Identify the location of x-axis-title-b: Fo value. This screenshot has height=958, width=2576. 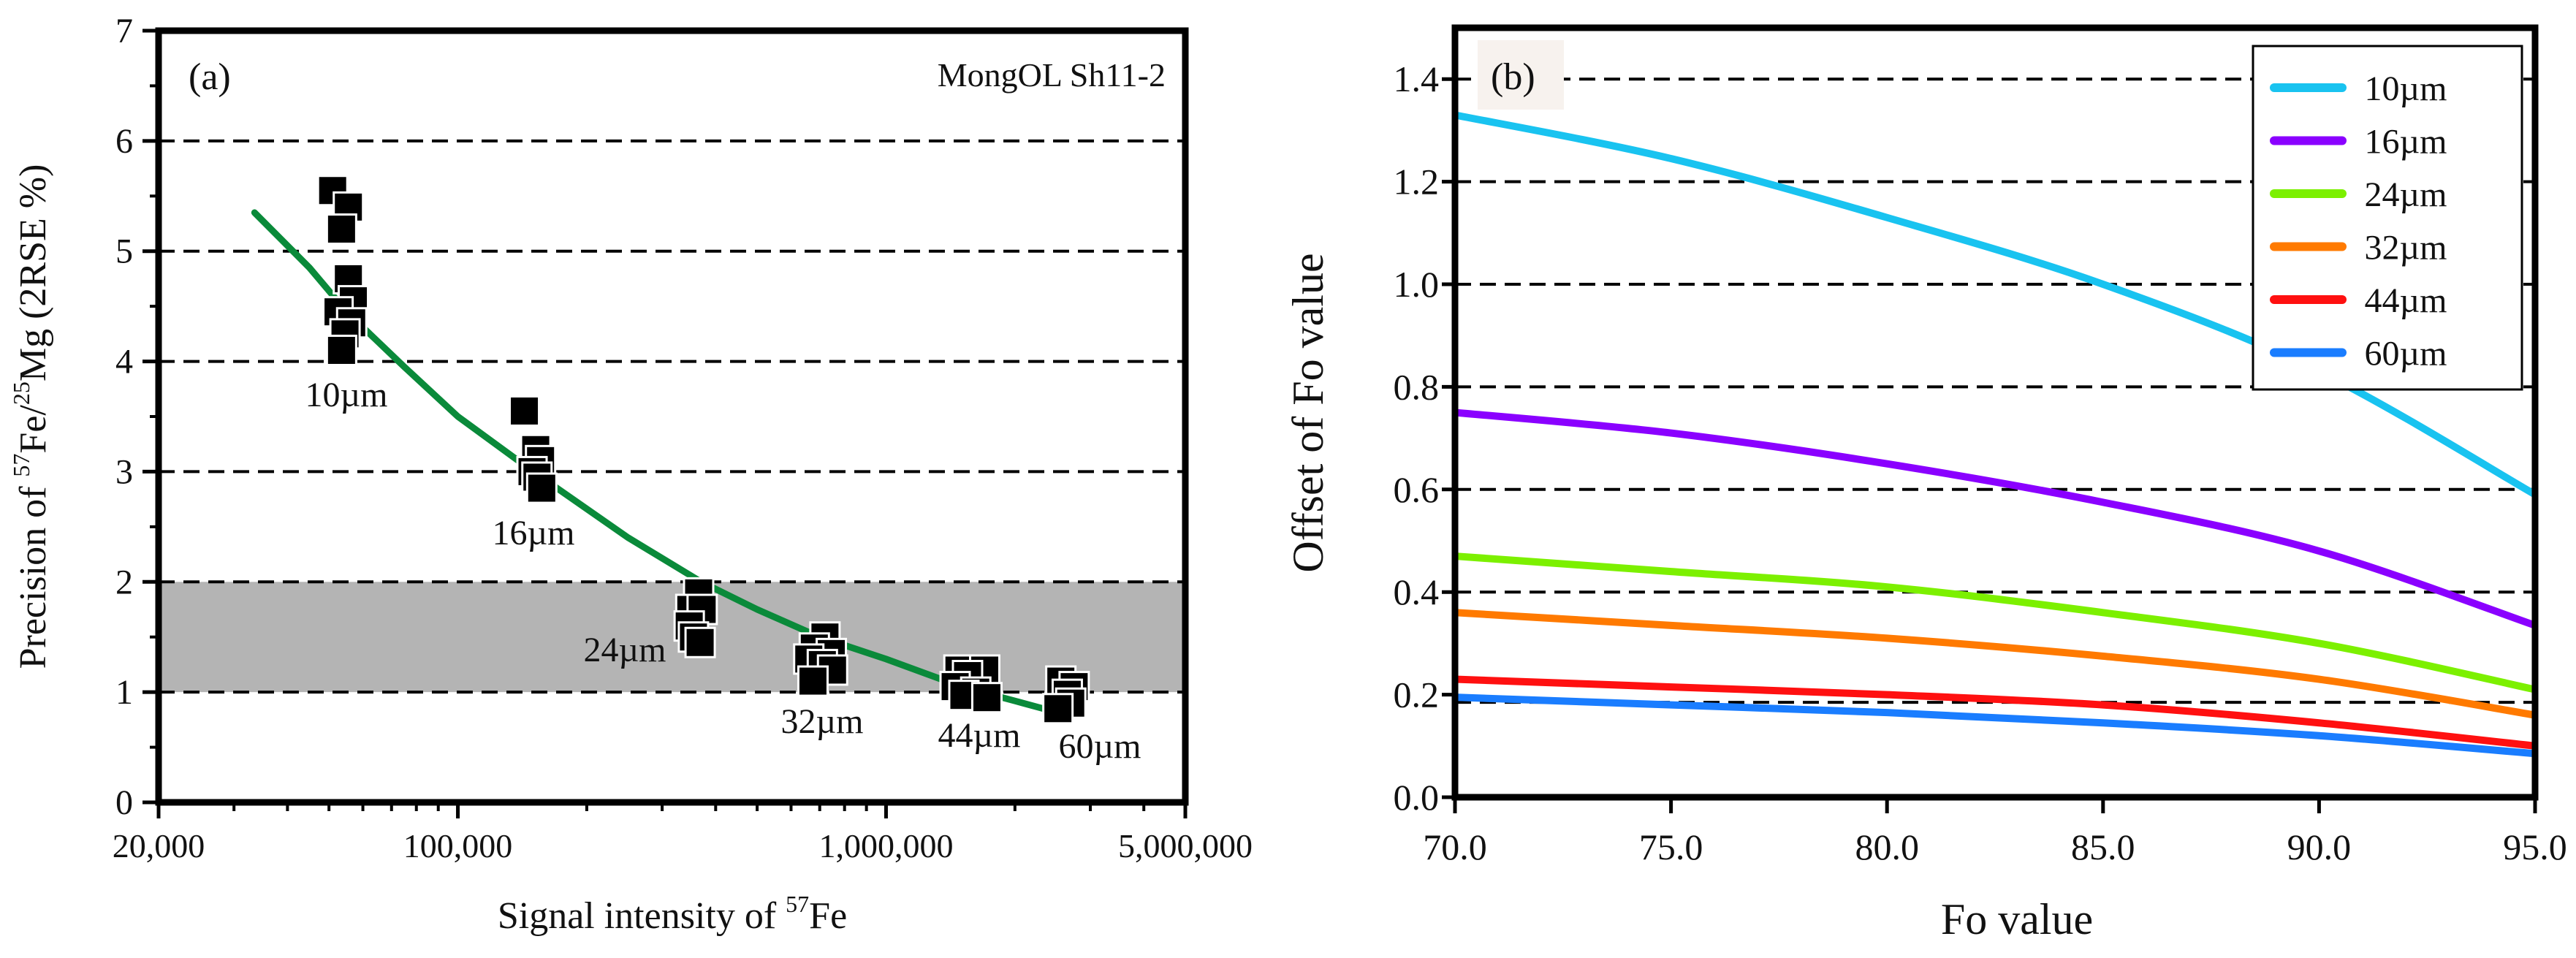
(2017, 919).